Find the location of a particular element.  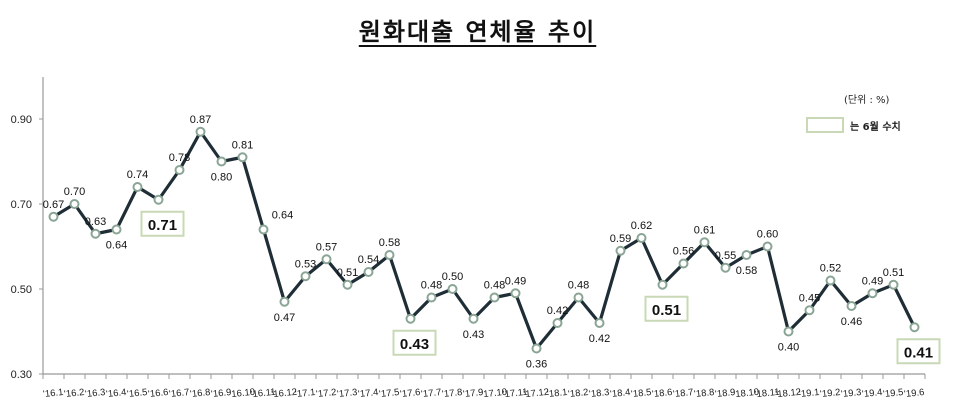

x-tick-label: '16.2 is located at coordinates (74, 393).